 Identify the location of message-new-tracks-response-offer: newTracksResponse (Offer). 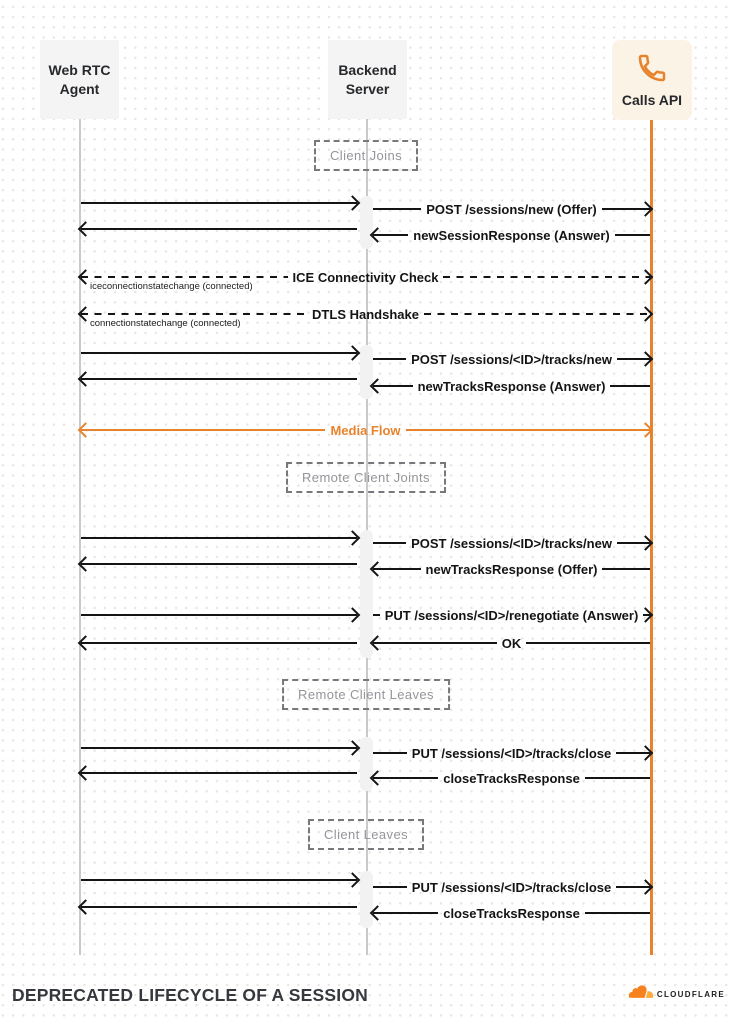
(510, 569).